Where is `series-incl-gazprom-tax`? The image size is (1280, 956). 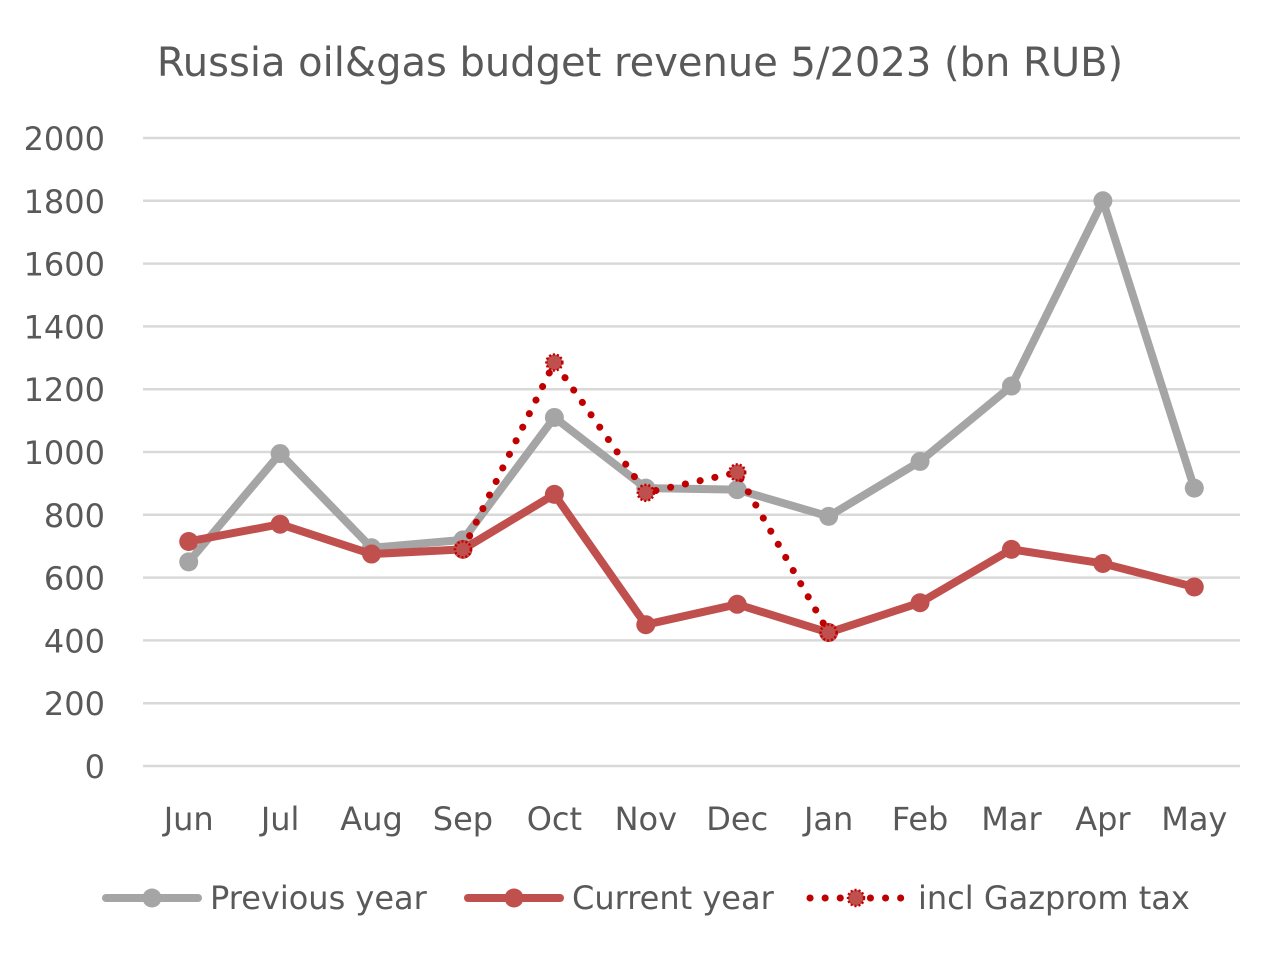
series-incl-gazprom-tax is located at coordinates (645, 497).